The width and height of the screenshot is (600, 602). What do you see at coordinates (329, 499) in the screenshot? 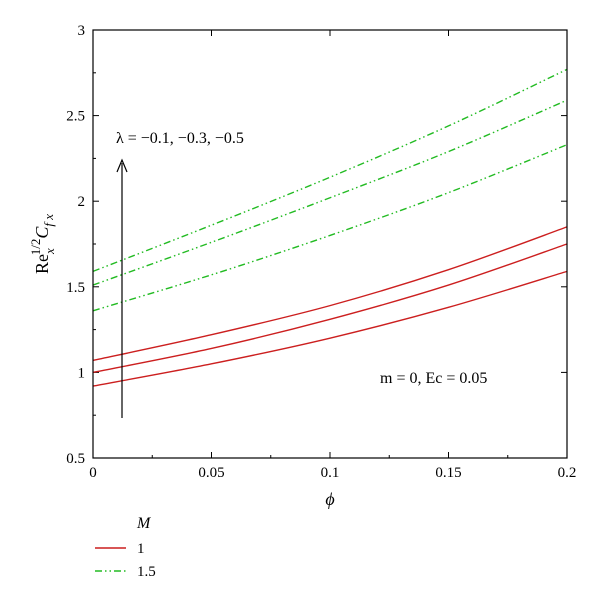
I see `x-axis-title: ϕ` at bounding box center [329, 499].